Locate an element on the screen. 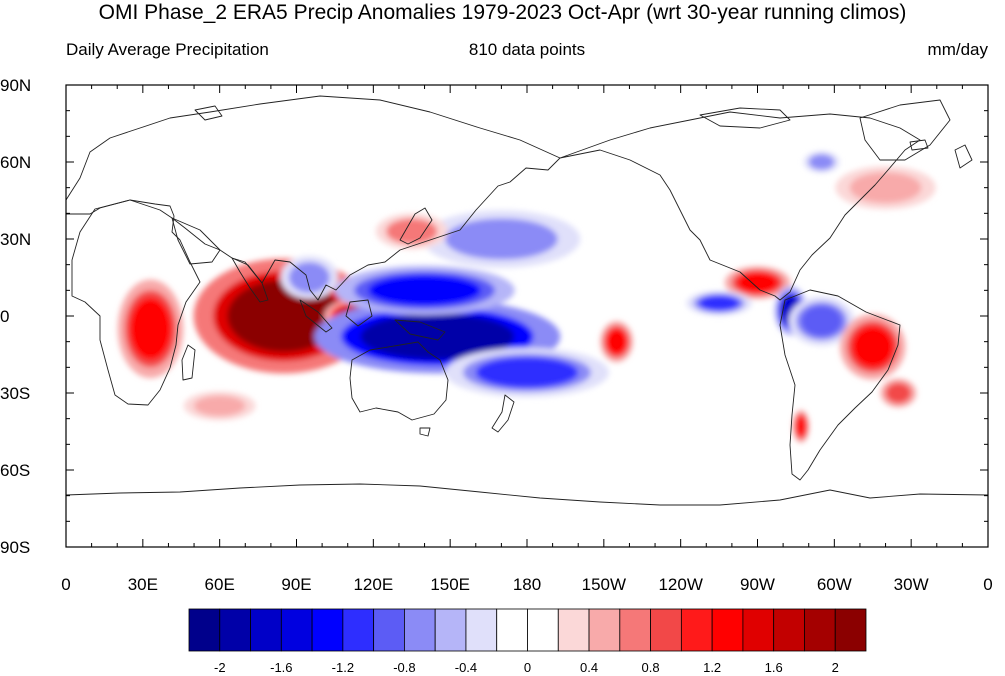 This screenshot has width=1005, height=676. lon-label: 150E is located at coordinates (450, 584).